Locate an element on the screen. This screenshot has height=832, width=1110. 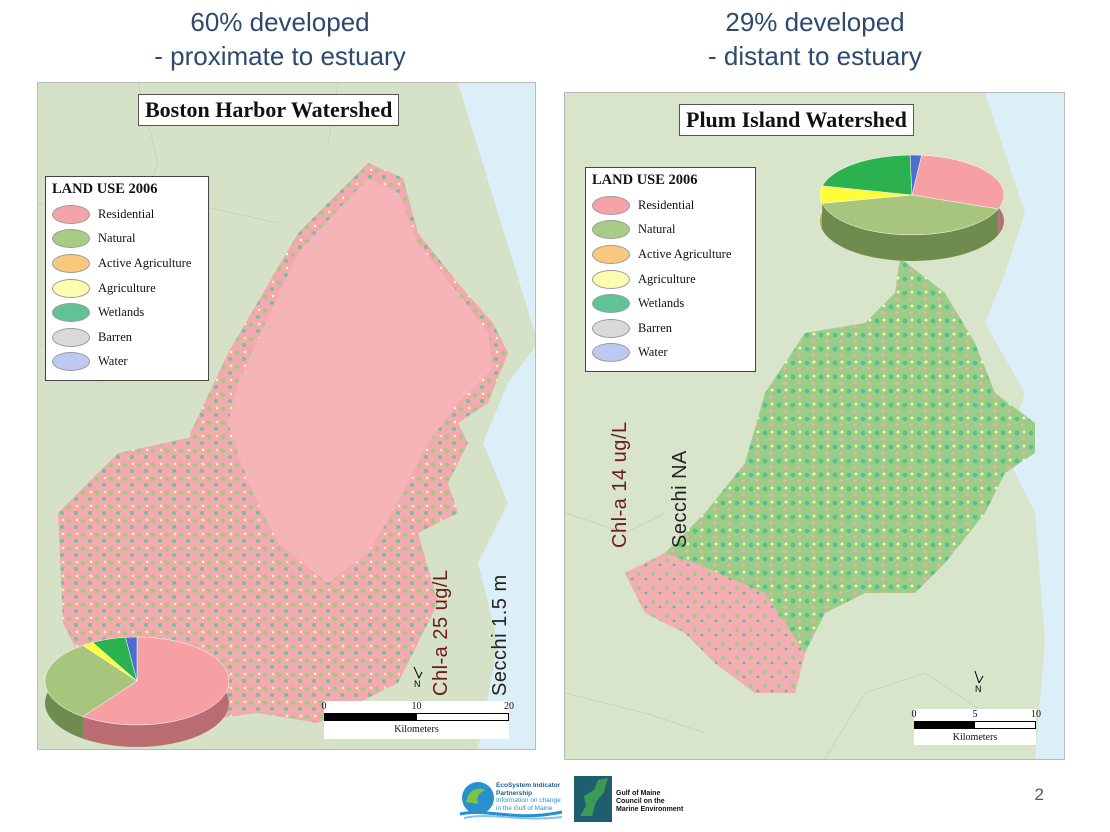
right-heading-line1: 29% developed is located at coordinates (815, 22).